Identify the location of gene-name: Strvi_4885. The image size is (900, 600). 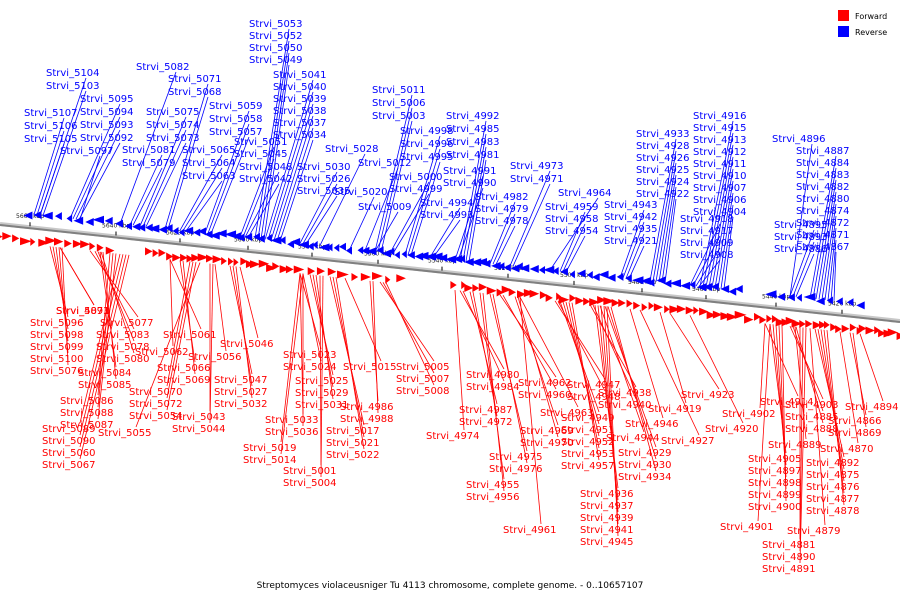
(812, 417).